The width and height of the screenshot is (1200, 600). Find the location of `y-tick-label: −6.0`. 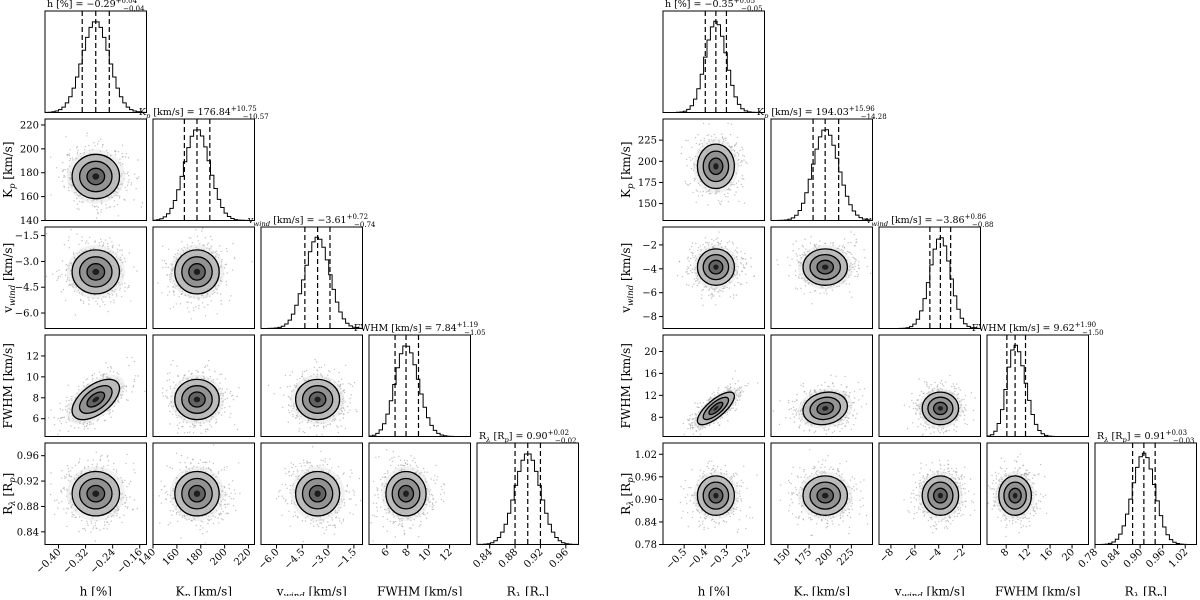

y-tick-label: −6.0 is located at coordinates (27, 314).